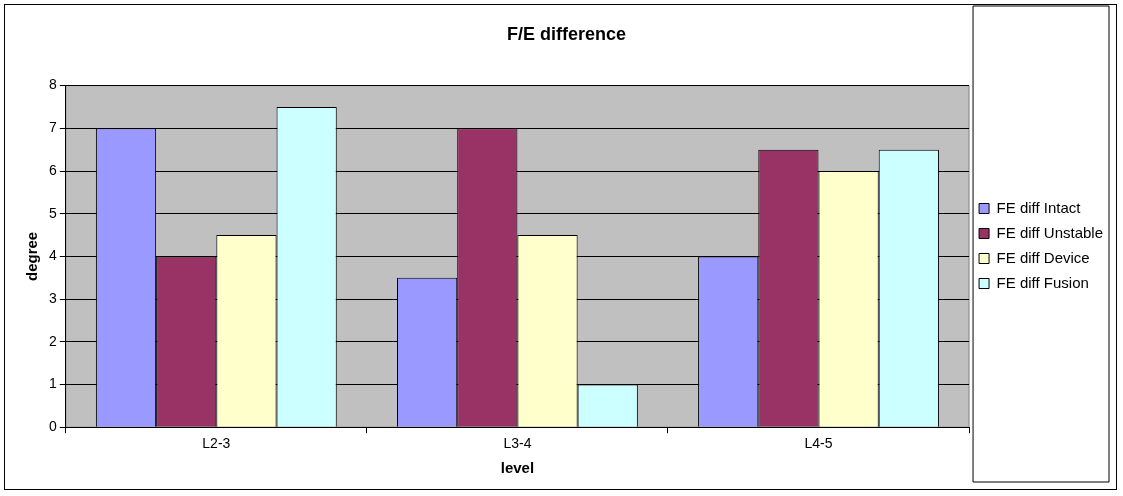 Image resolution: width=1123 pixels, height=496 pixels. What do you see at coordinates (1039, 207) in the screenshot?
I see `legend-label: FE diff Intact` at bounding box center [1039, 207].